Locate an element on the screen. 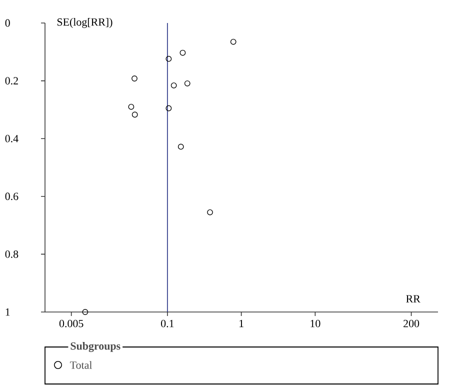  x-tick-label: 10 is located at coordinates (315, 324).